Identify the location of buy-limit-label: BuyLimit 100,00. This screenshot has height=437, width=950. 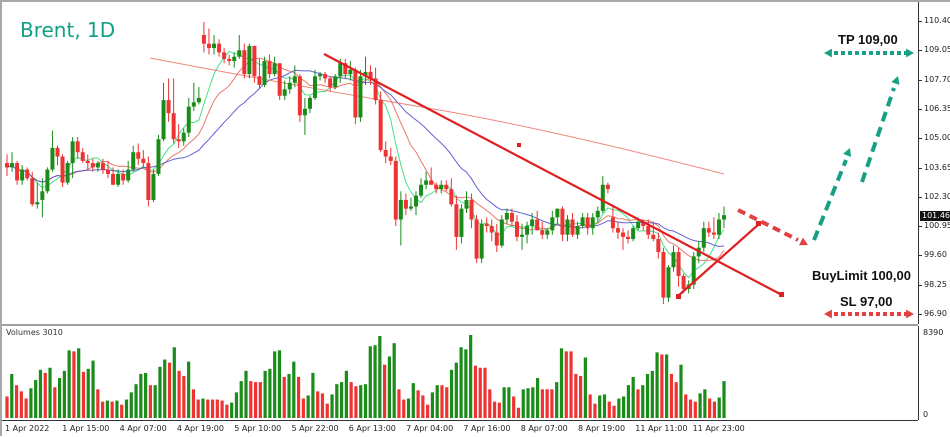
(861, 275).